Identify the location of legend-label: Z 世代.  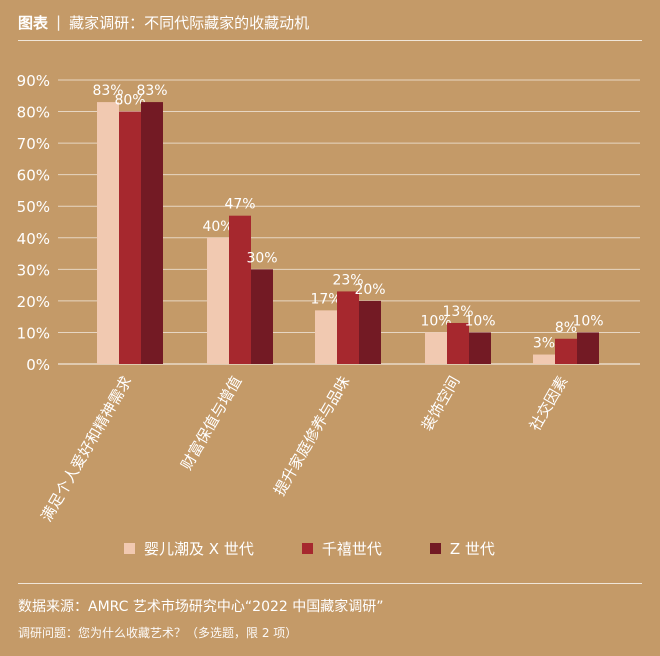
(472, 548).